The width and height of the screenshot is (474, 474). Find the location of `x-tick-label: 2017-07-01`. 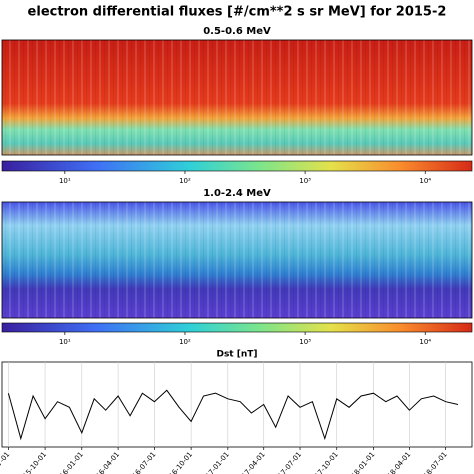

x-tick-label: 2017-07-01 is located at coordinates (287, 462).